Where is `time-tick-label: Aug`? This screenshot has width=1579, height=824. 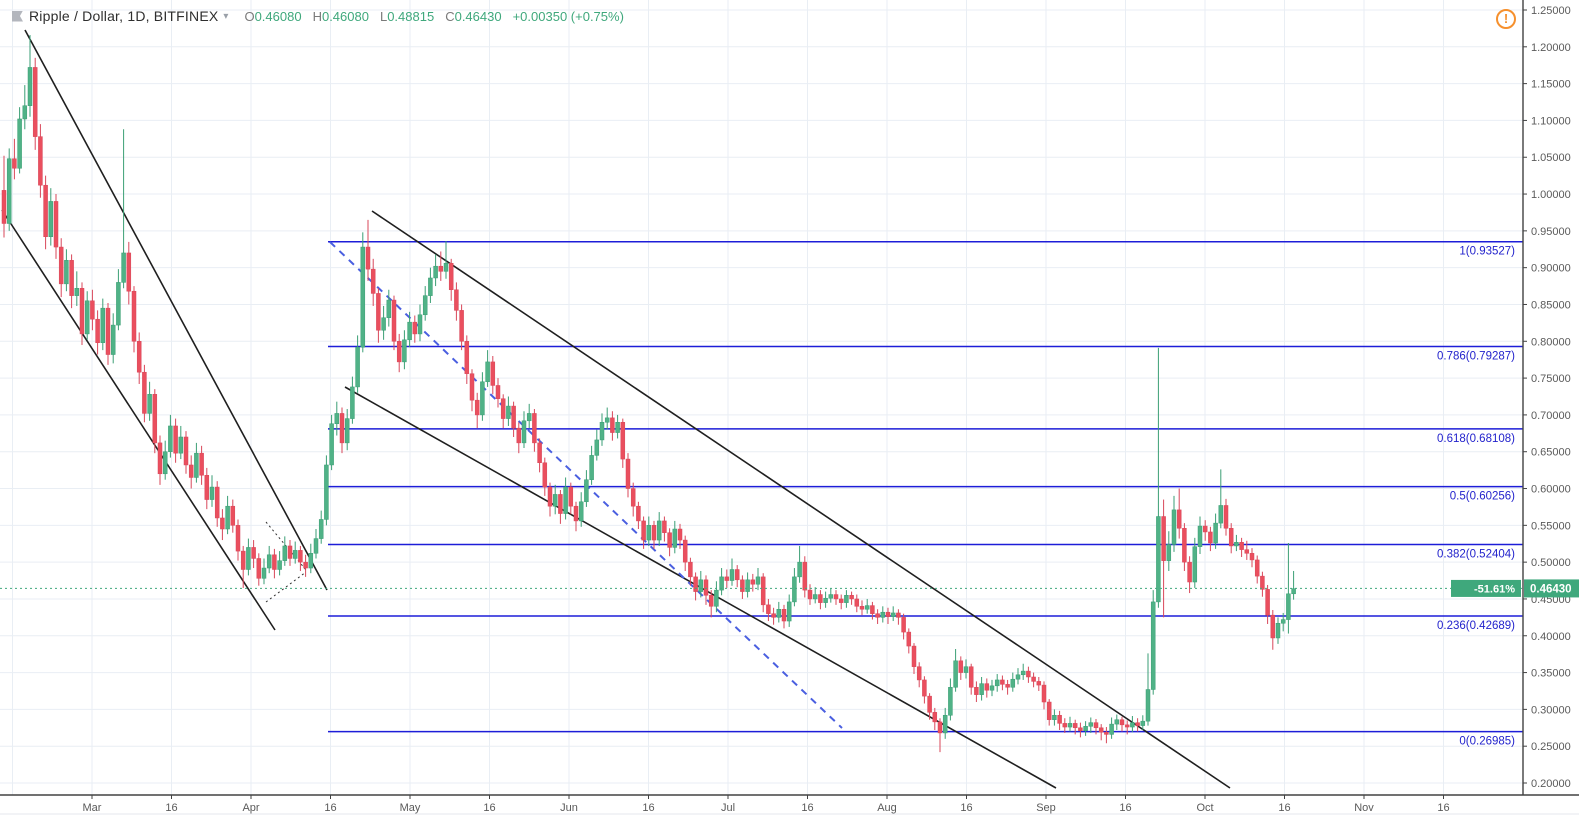
time-tick-label: Aug is located at coordinates (887, 808).